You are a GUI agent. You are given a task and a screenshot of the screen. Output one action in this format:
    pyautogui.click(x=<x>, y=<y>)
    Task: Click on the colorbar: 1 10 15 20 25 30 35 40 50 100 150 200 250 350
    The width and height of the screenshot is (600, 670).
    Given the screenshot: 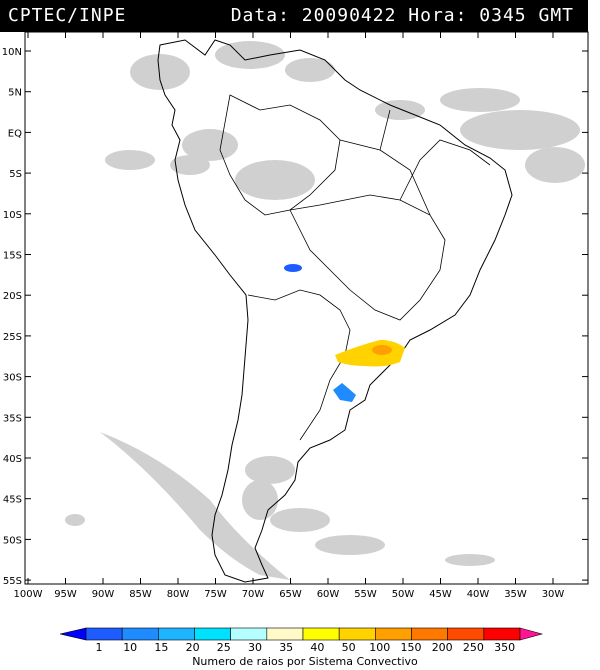 What is the action you would take?
    pyautogui.click(x=301, y=640)
    